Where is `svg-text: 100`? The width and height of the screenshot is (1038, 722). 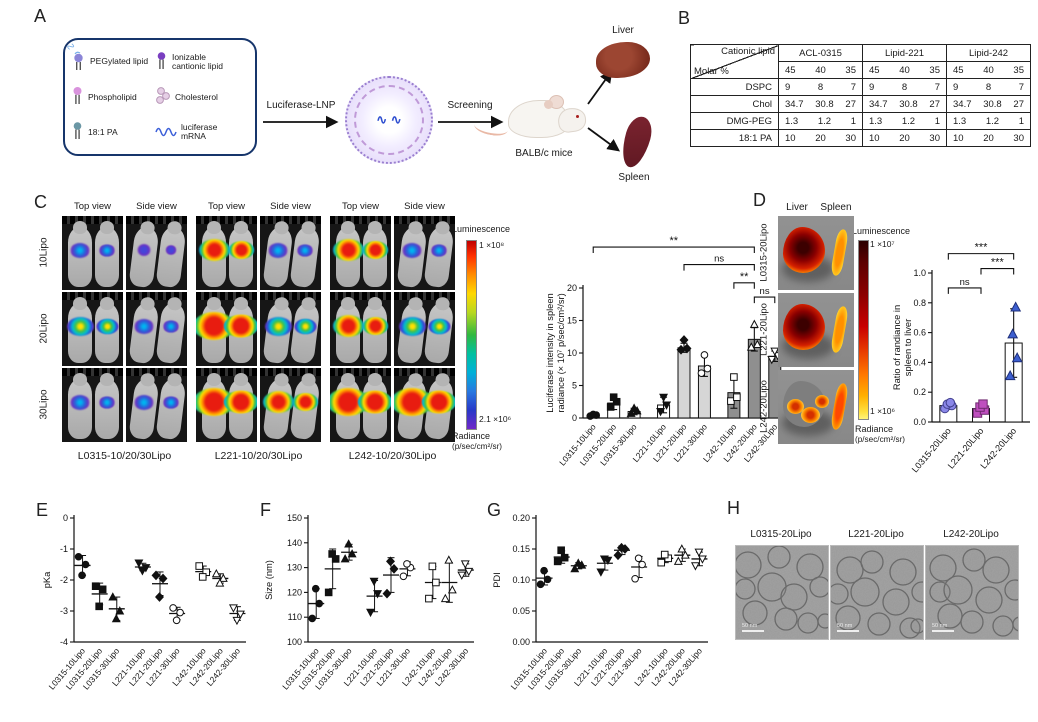
svg-text: 100 is located at coordinates (294, 642).